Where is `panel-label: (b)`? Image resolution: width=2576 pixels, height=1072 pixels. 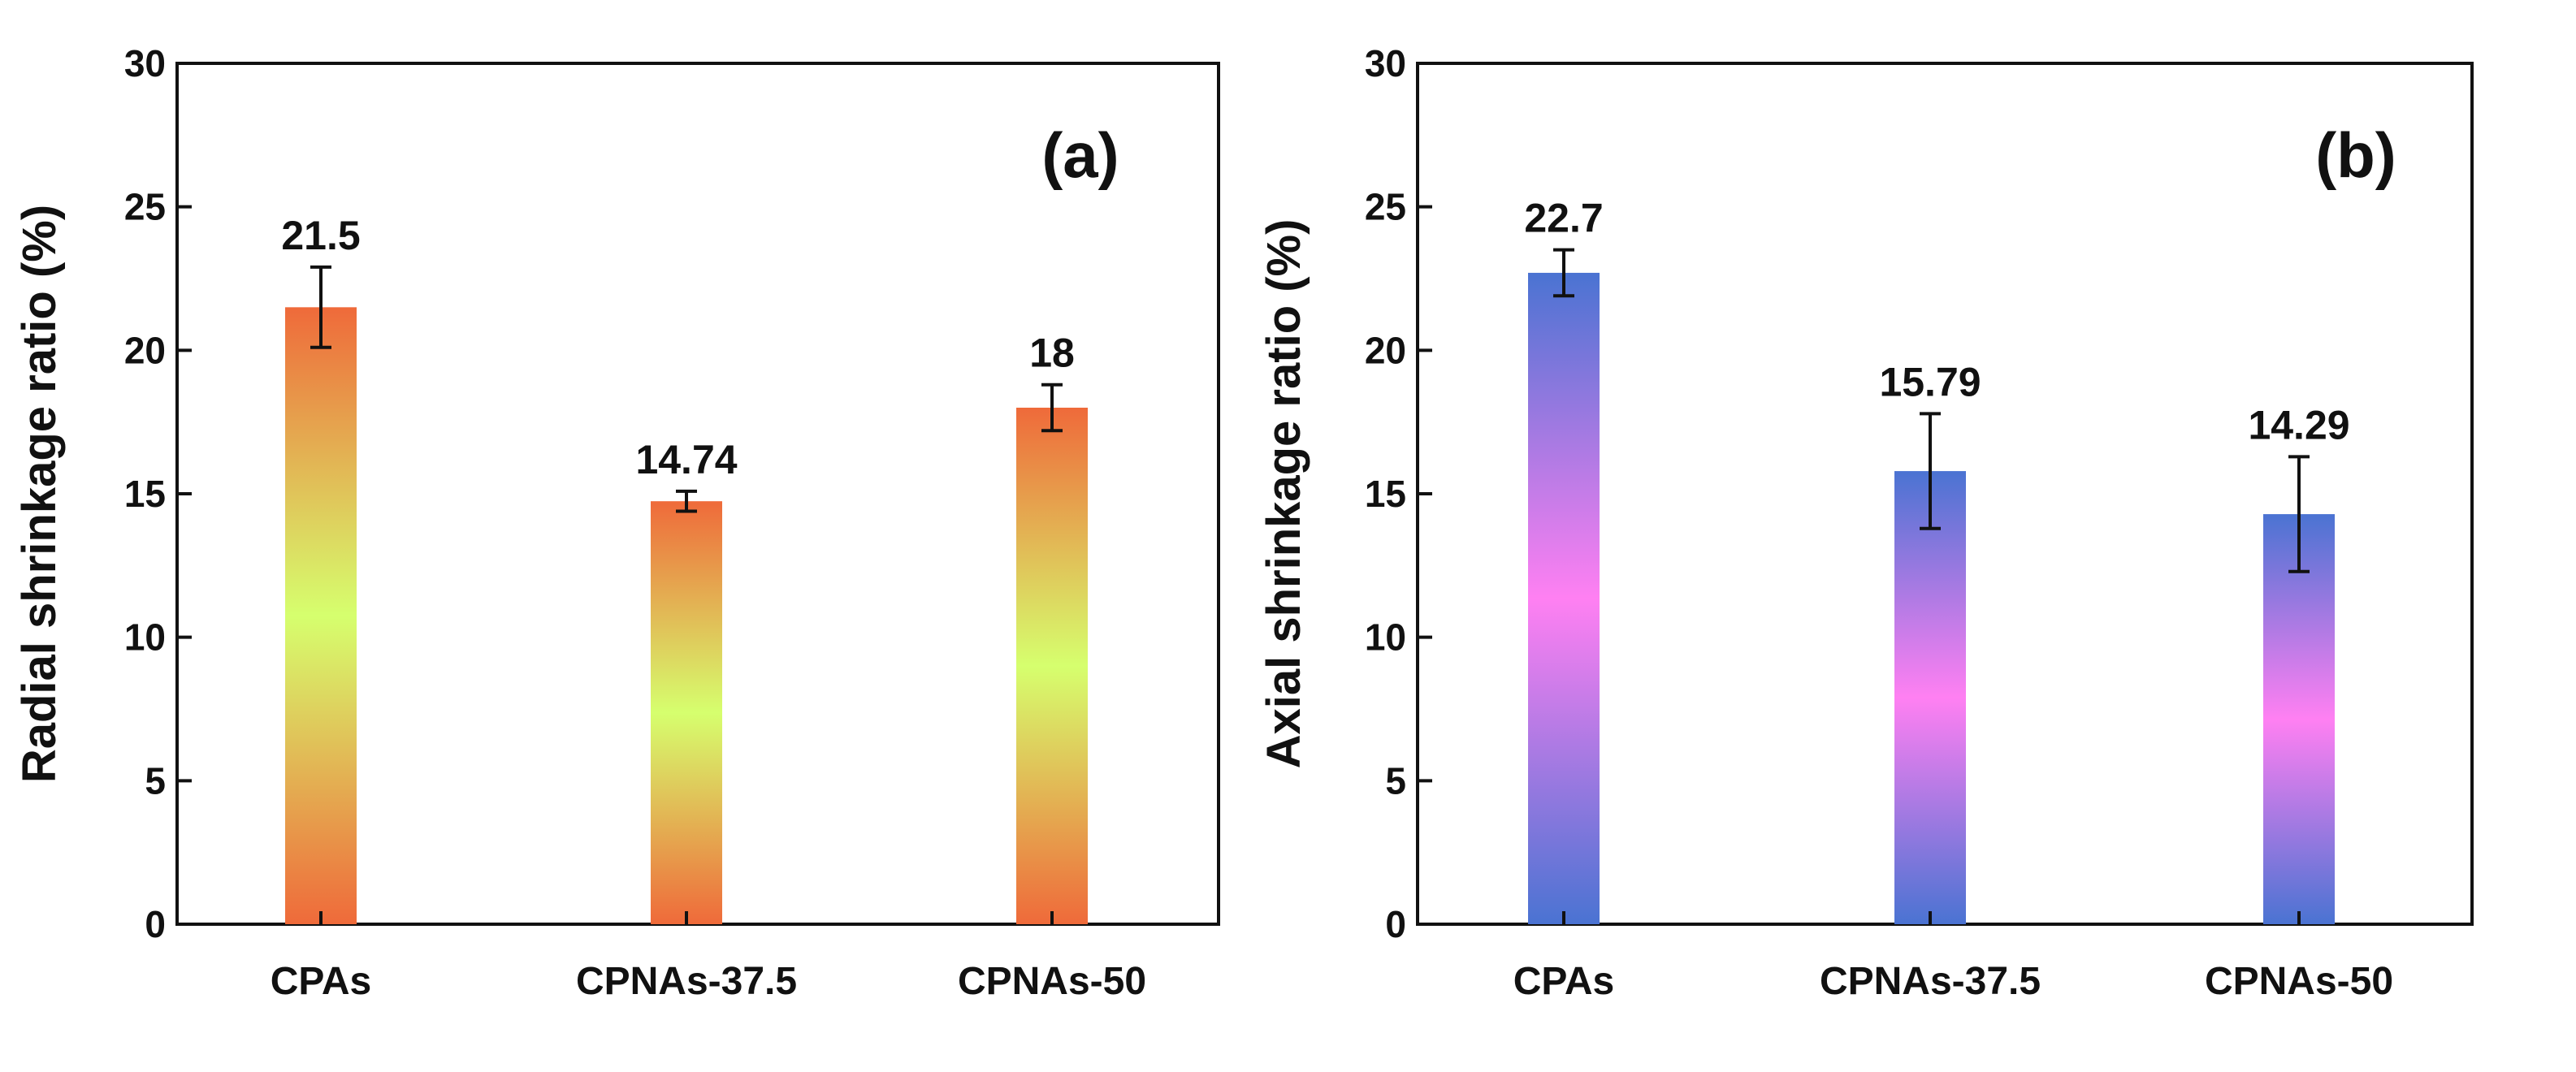
panel-label: (b) is located at coordinates (2355, 155).